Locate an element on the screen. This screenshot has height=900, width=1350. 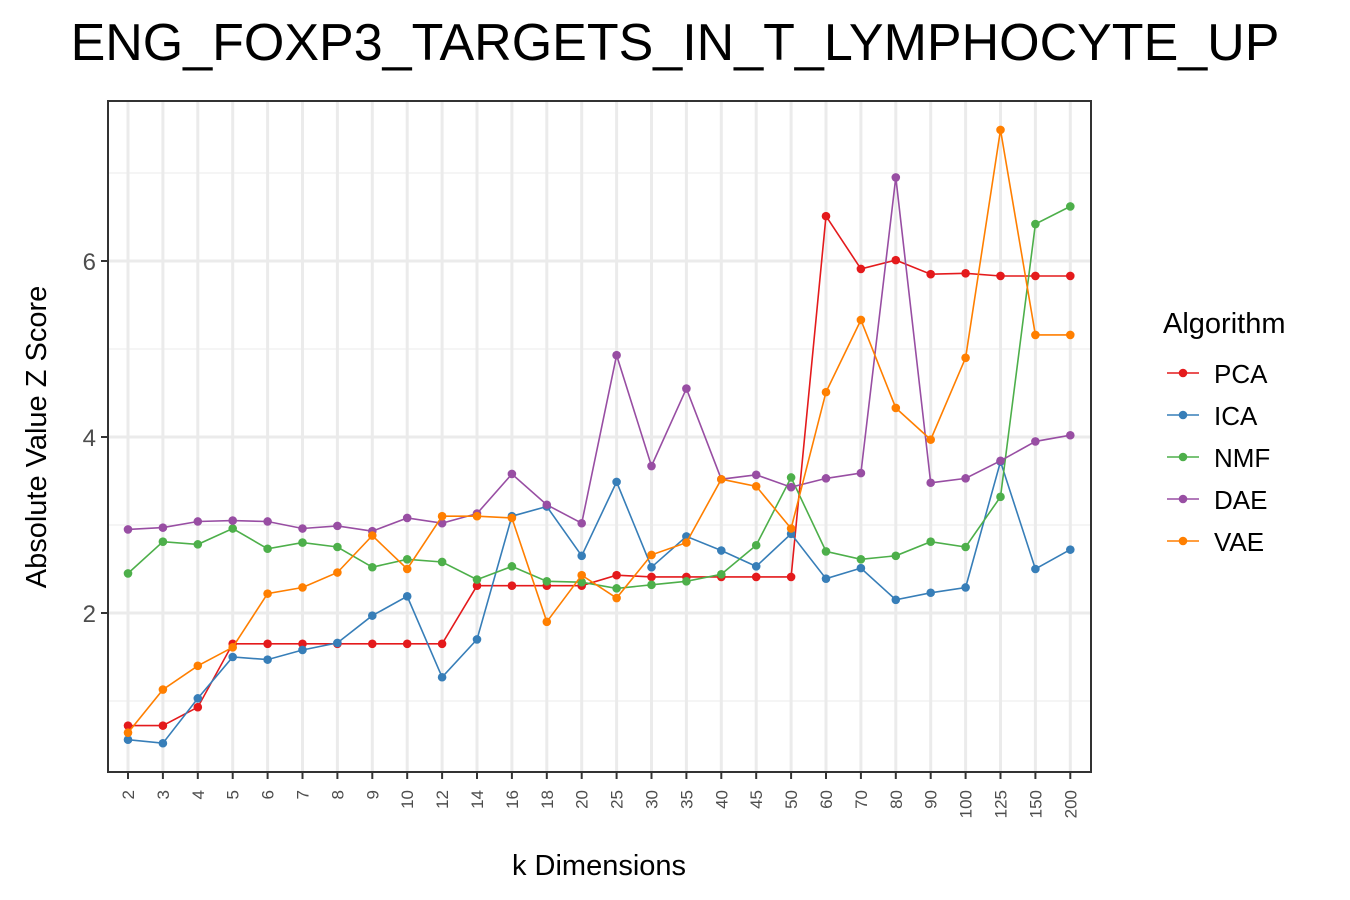
x-tick-label: 6 is located at coordinates (268, 794).